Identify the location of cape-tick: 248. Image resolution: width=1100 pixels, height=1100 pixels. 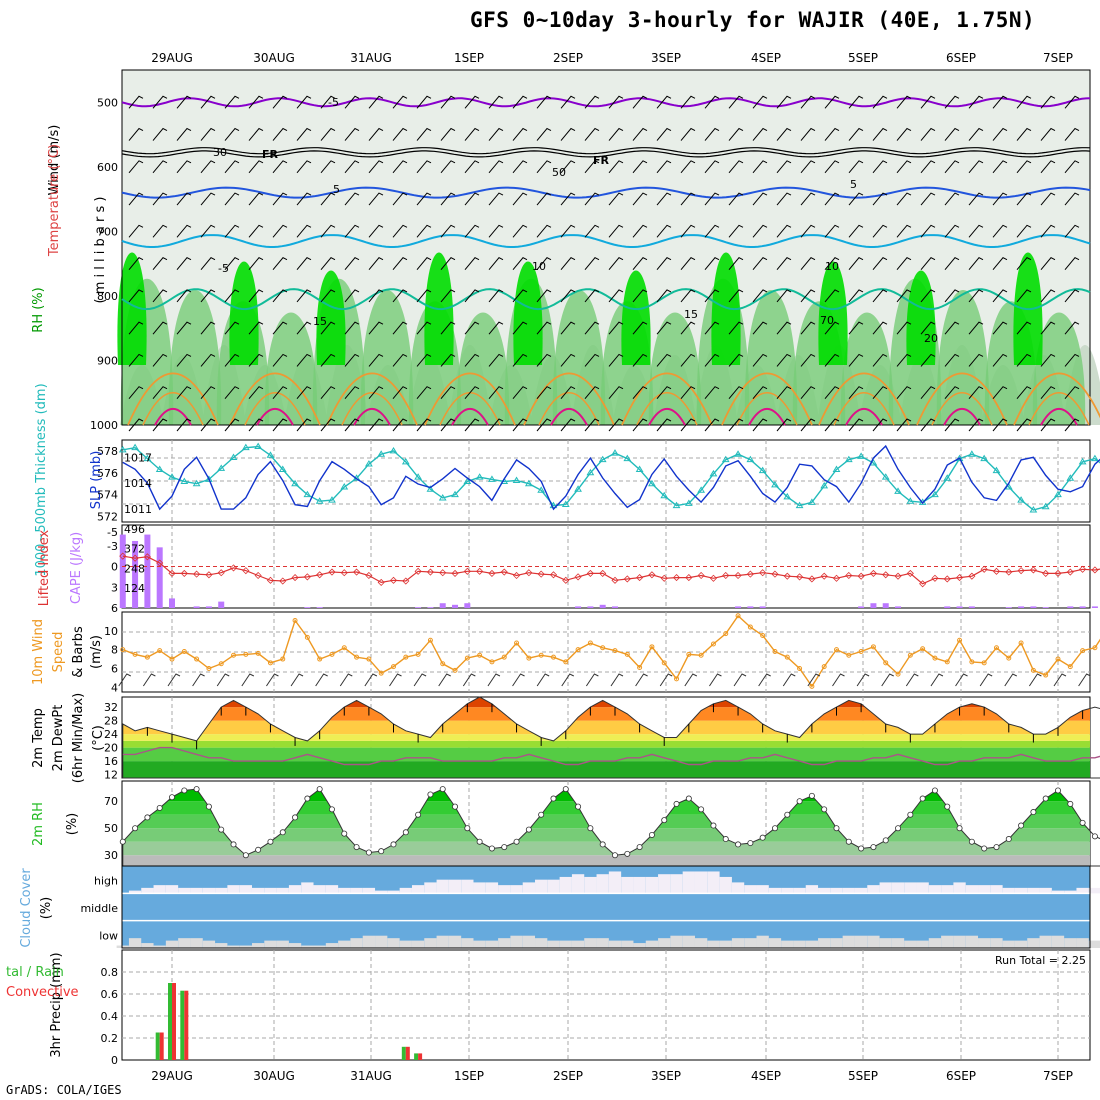
(134, 568).